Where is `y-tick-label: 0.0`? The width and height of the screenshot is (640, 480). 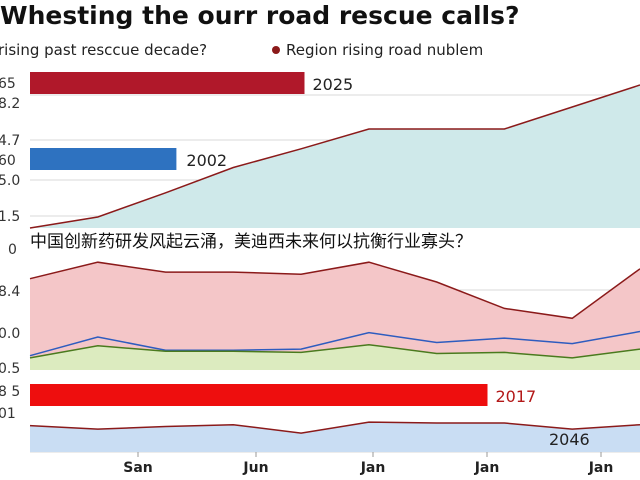
y-tick-label: 0.0 is located at coordinates (10, 334).